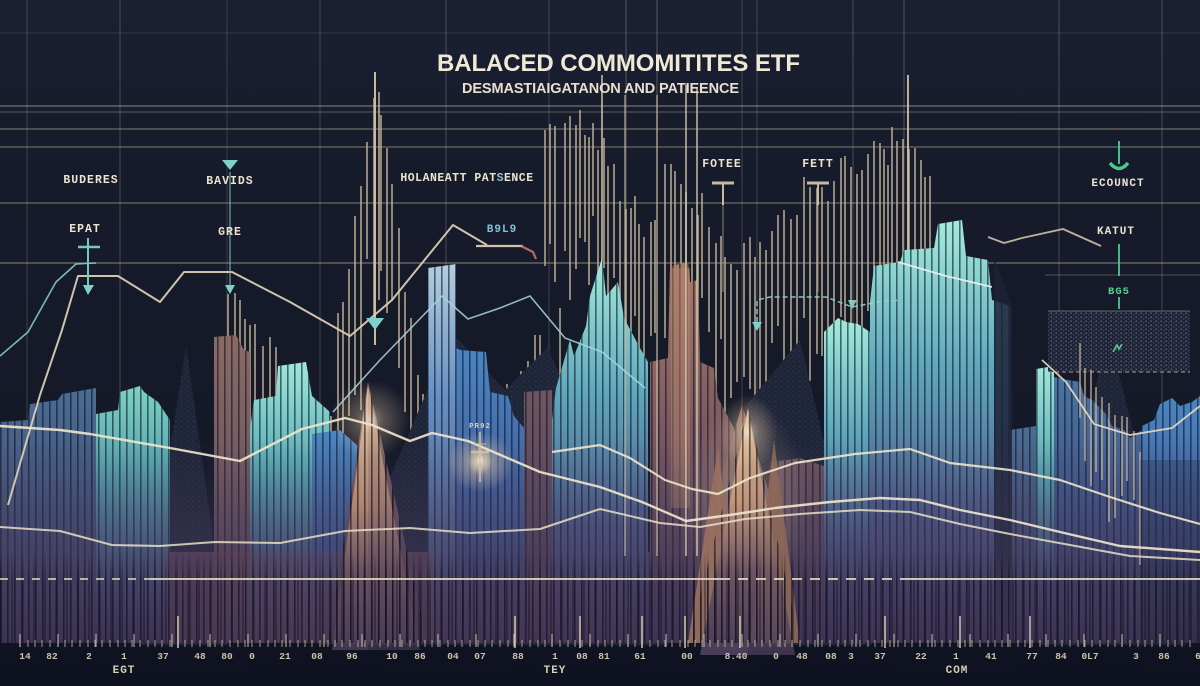  Describe the element at coordinates (230, 232) in the screenshot. I see `svg-text: GRE` at that location.